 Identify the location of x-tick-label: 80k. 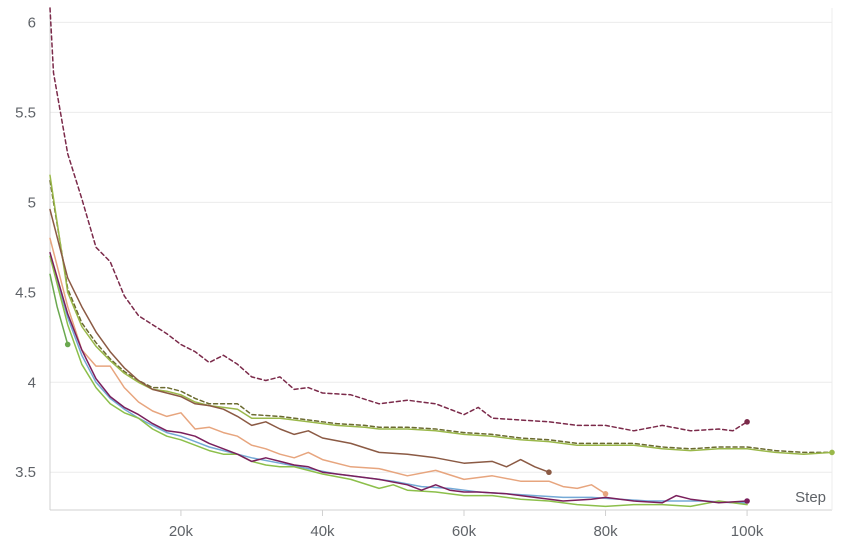
(605, 531).